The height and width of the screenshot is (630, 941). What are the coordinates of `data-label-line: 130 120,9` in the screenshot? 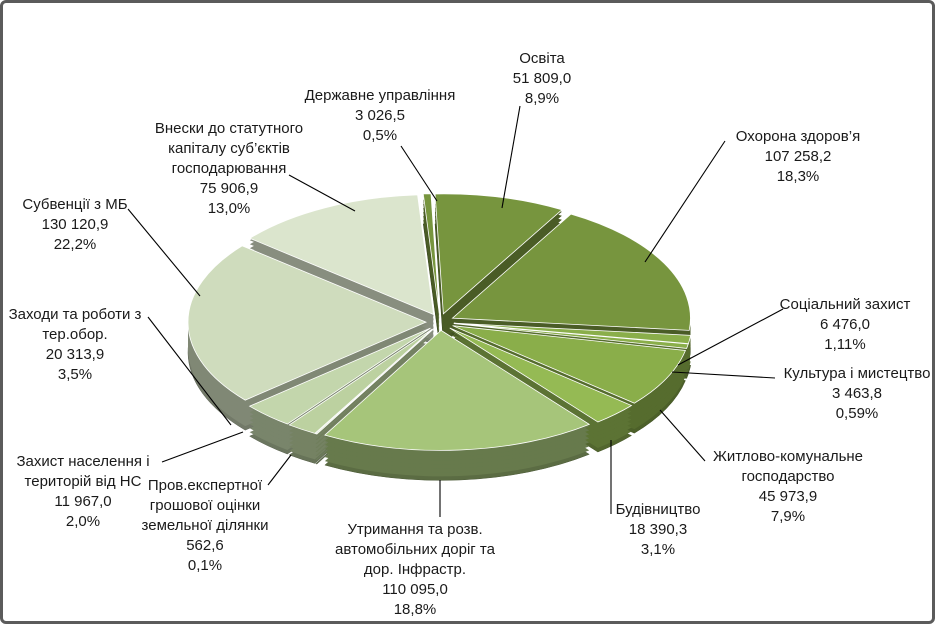 It's located at (75, 224).